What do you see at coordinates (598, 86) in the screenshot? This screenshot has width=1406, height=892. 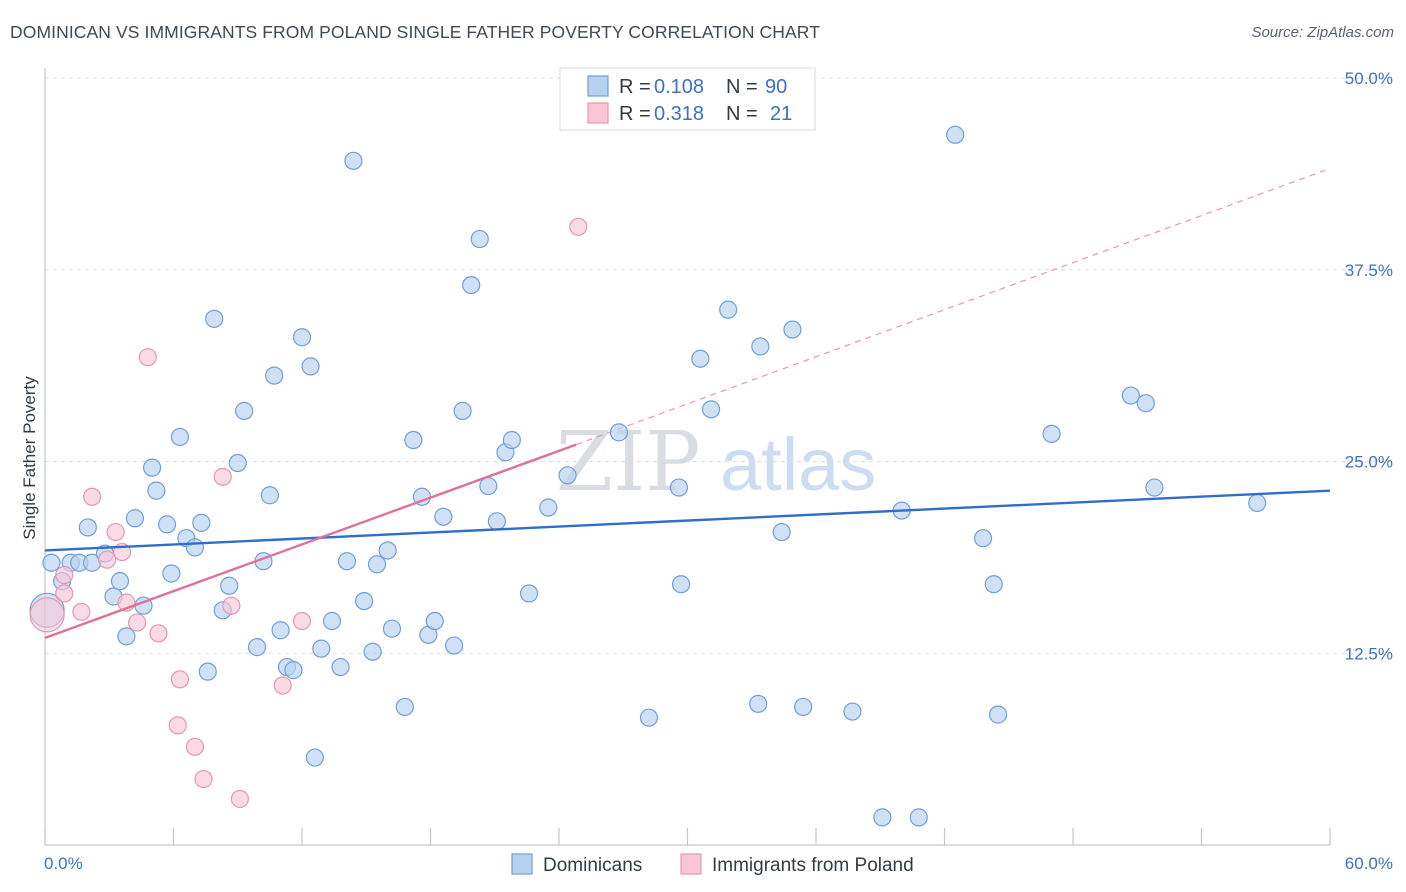 I see `legend-swatch-dominicans` at bounding box center [598, 86].